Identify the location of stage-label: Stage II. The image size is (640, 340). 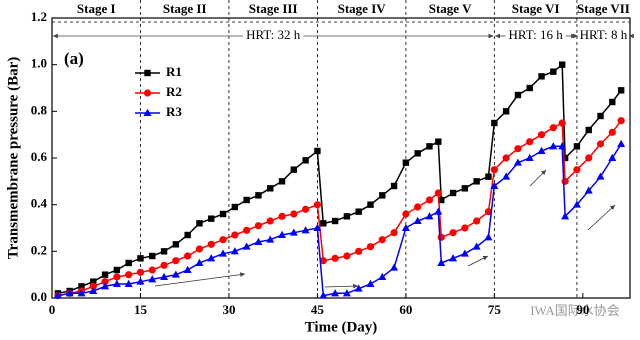
(185, 8).